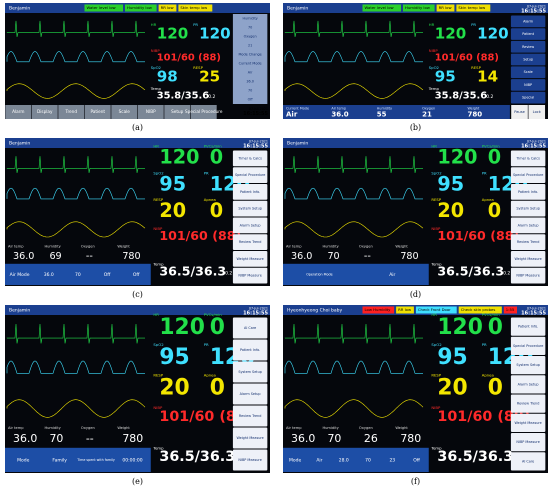 Image resolution: width=550 pixels, height=491 pixels. What do you see at coordinates (123, 428) in the screenshot?
I see `bottom-label: Weight` at bounding box center [123, 428].